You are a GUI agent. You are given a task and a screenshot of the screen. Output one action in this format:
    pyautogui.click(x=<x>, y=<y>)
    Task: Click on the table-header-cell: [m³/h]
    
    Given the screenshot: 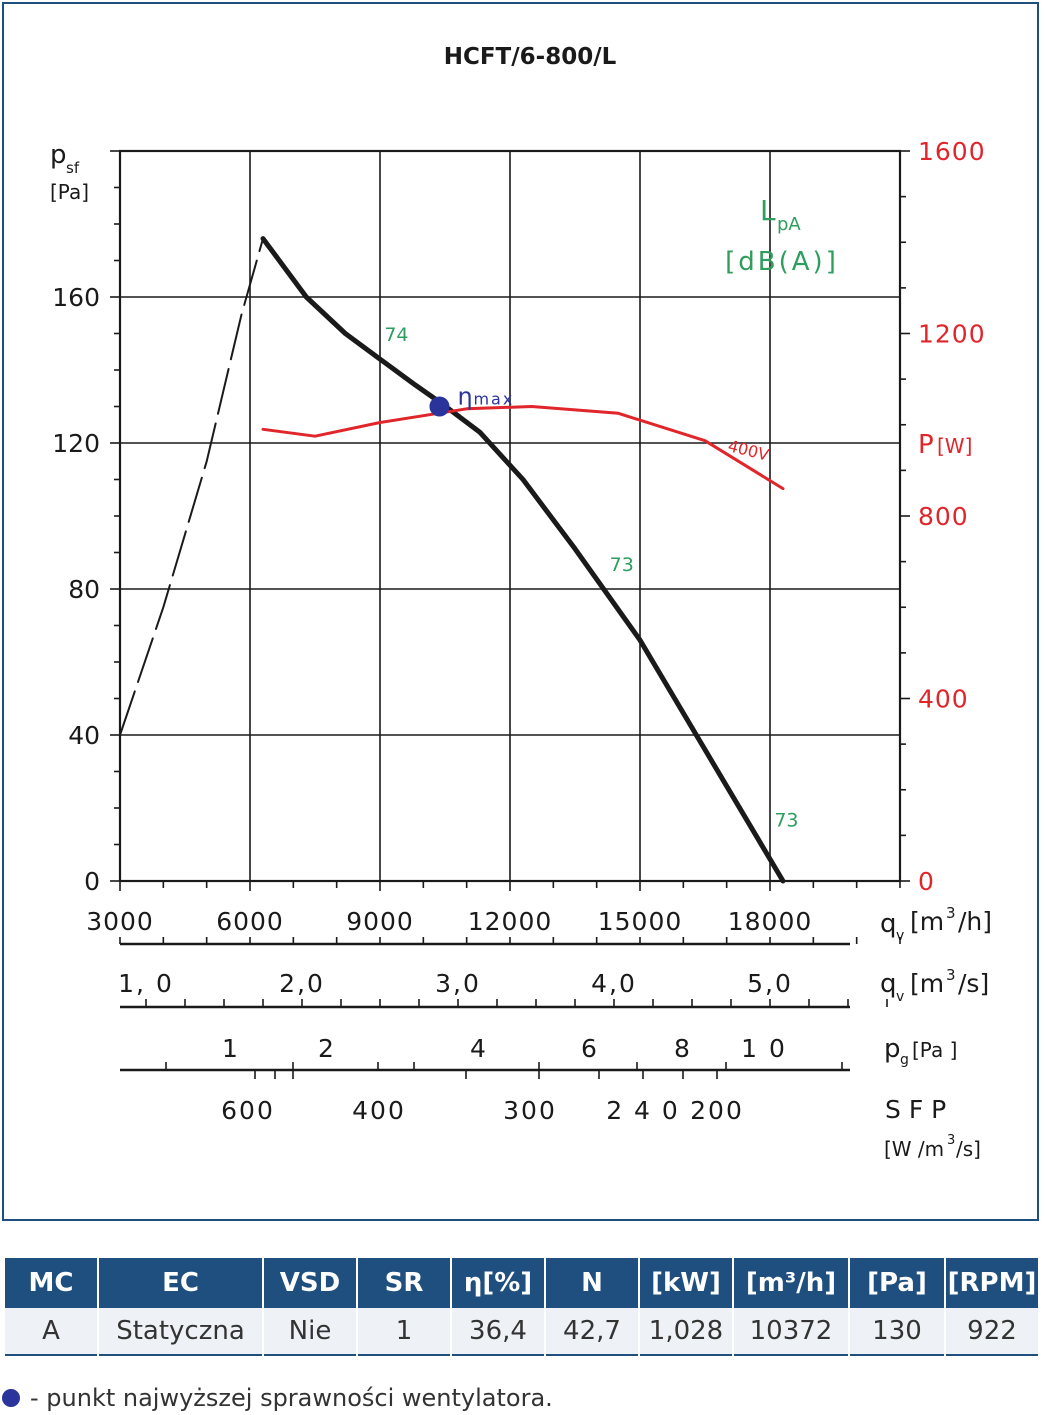 What is the action you would take?
    pyautogui.click(x=791, y=1283)
    